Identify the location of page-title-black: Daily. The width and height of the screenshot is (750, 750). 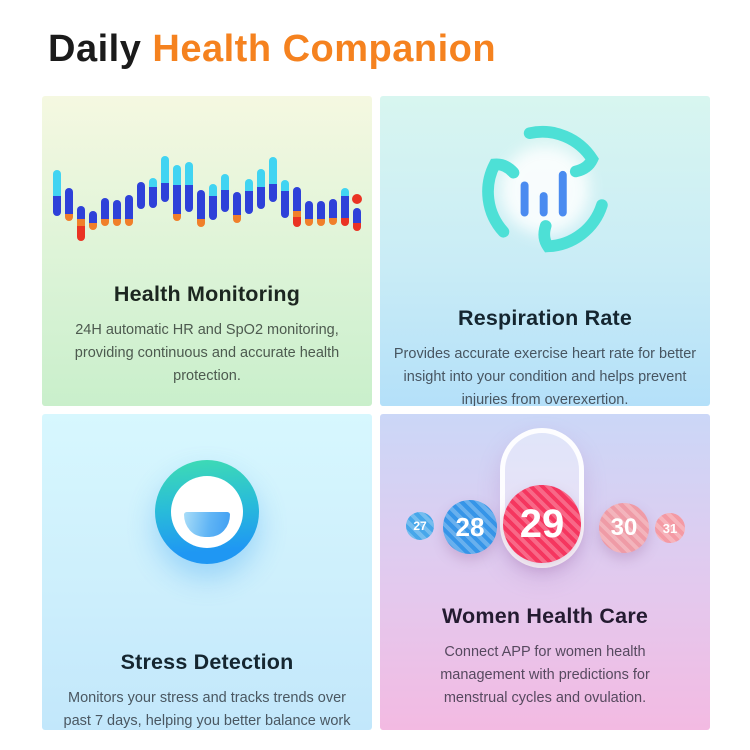
(95, 49).